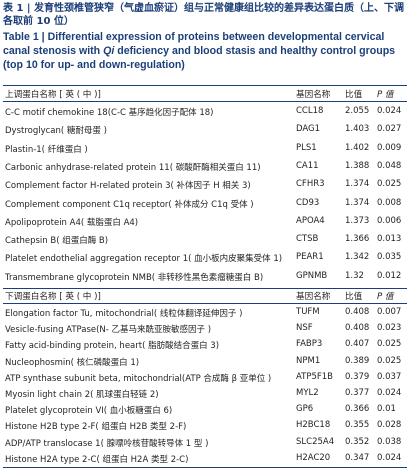 This screenshot has height=471, width=410. I want to click on p-value-cell: 0.037, so click(389, 376).